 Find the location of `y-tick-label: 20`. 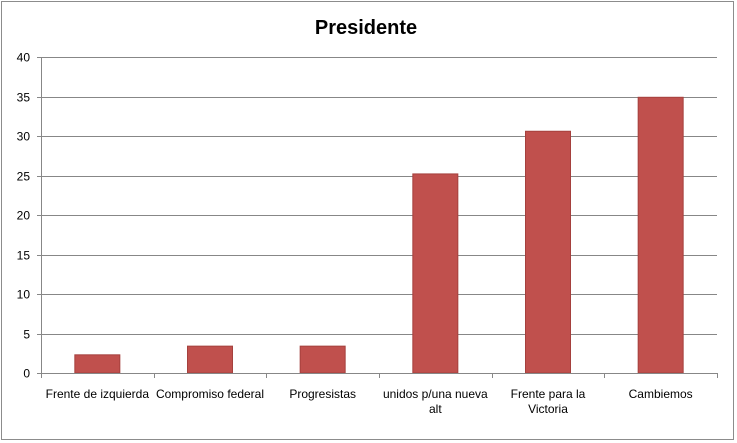

y-tick-label: 20 is located at coordinates (24, 216).